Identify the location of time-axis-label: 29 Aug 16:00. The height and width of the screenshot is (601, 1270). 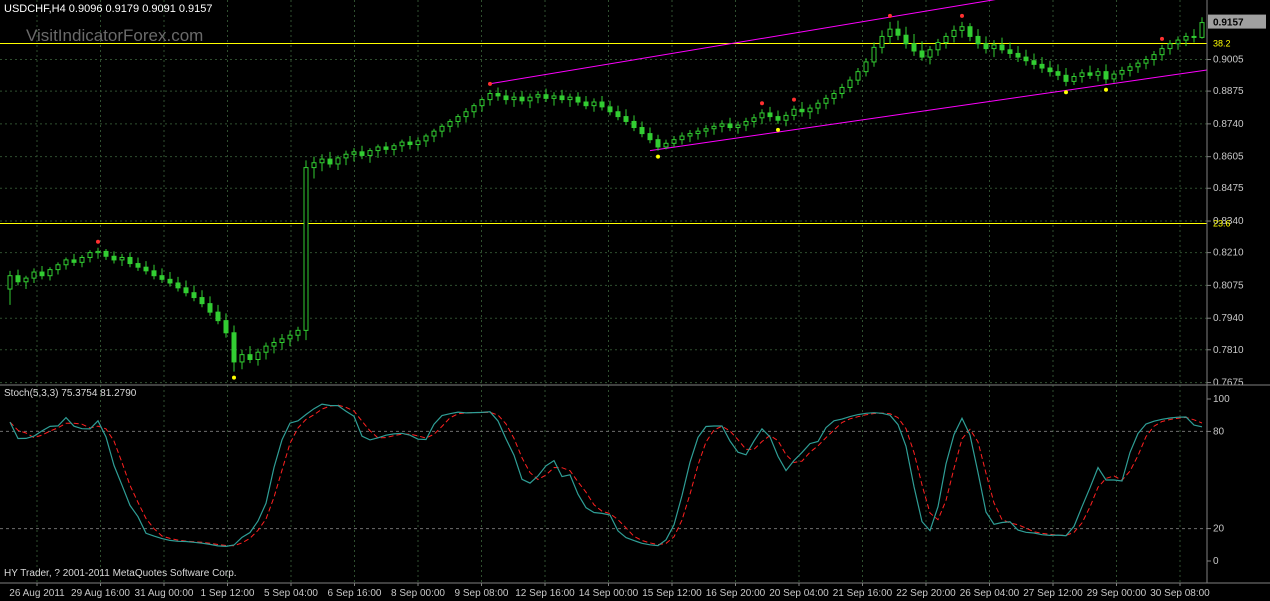
(100, 593).